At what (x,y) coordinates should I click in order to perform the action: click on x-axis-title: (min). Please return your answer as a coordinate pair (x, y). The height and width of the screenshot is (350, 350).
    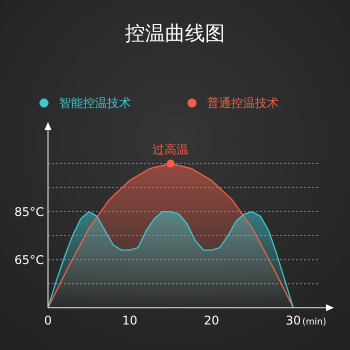
    Looking at the image, I should click on (314, 323).